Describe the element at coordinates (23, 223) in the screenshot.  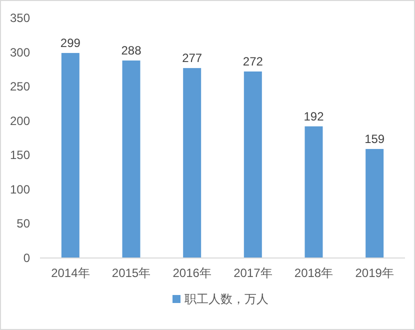
I see `y-tick-label: 50` at that location.